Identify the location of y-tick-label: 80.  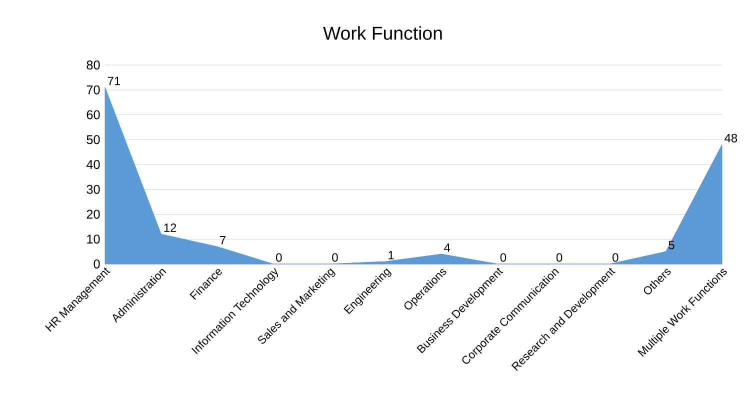
(93, 65).